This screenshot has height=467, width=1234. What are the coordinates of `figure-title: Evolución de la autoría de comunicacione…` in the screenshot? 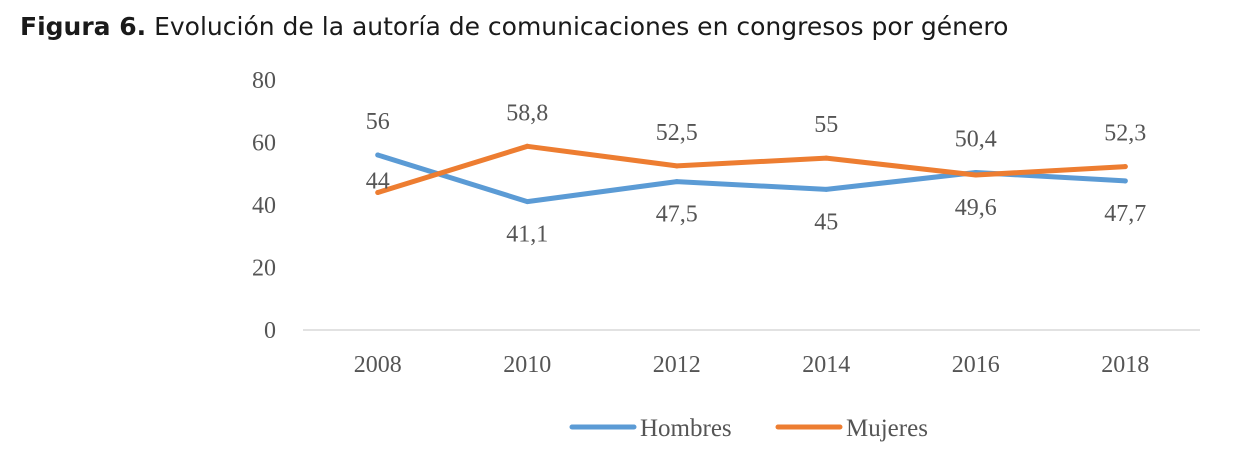 It's located at (581, 26).